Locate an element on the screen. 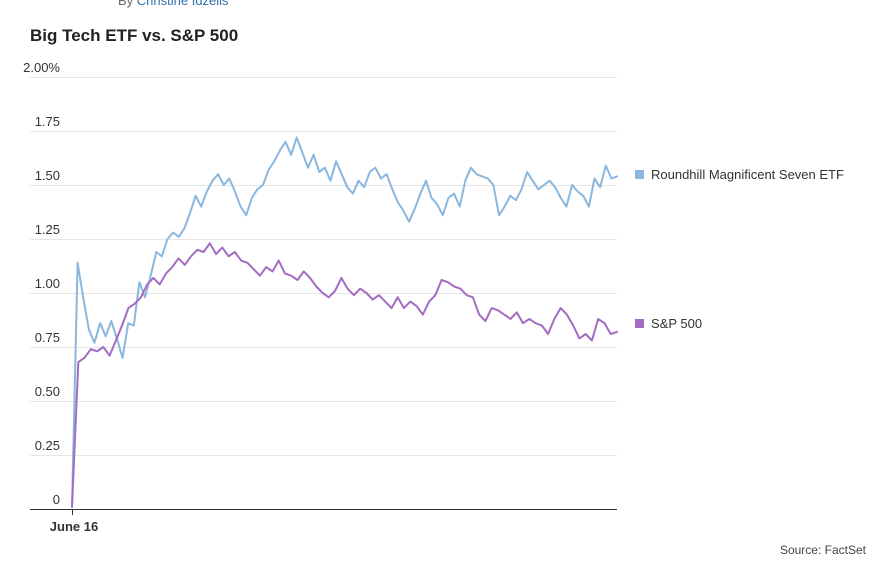  byline: By Christine Idzelis is located at coordinates (173, 4).